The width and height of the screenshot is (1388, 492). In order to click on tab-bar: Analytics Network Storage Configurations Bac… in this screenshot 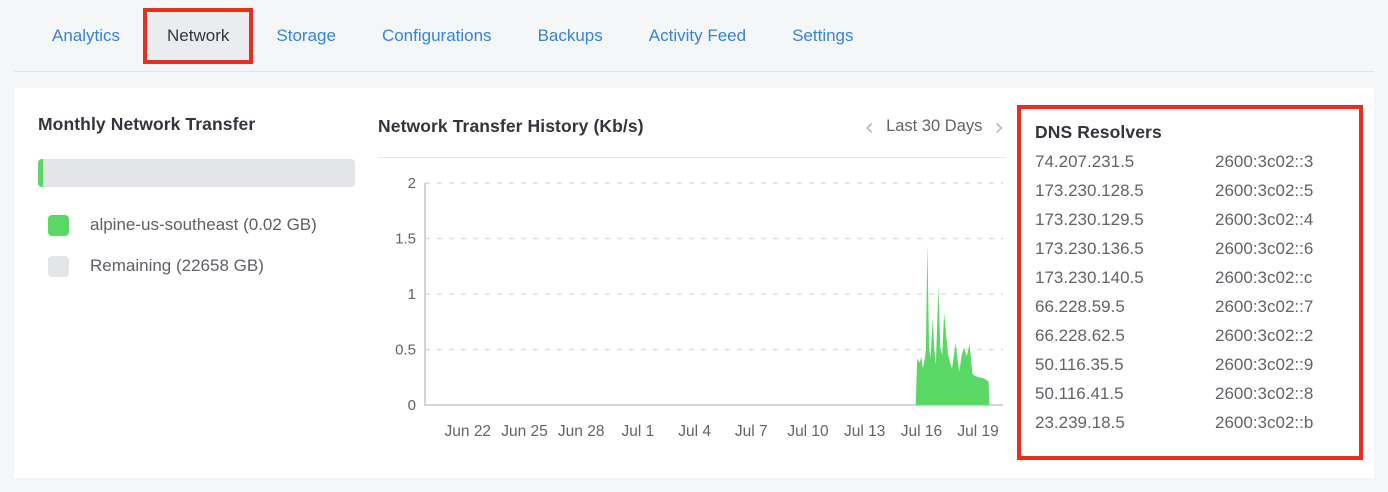, I will do `click(694, 36)`.